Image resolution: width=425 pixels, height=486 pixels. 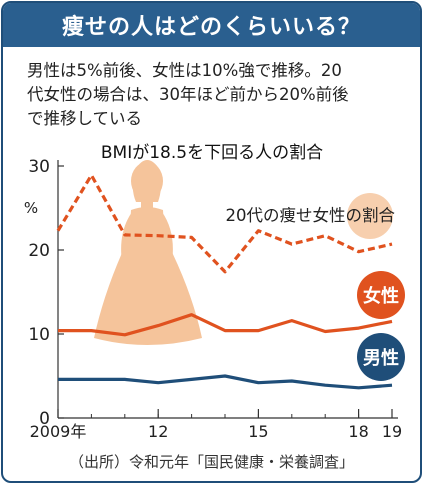 What do you see at coordinates (212, 153) in the screenshot?
I see `chart-title: BMIが18.5を下回る人の割合` at bounding box center [212, 153].